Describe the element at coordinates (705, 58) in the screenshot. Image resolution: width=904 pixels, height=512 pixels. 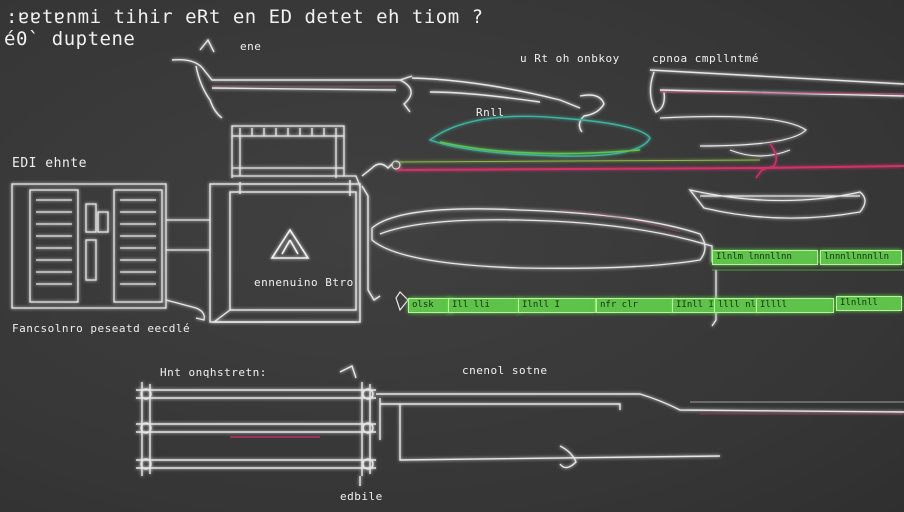
I see `label-right-top-b: cpnoa cmpllntmé` at that location.